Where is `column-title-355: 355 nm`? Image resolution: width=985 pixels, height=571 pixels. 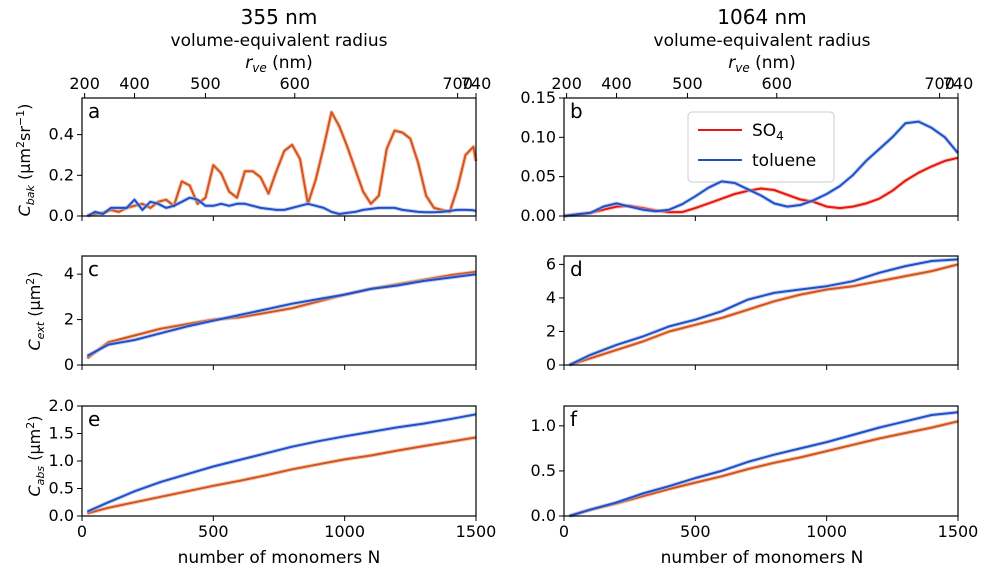 column-title-355: 355 nm is located at coordinates (279, 17).